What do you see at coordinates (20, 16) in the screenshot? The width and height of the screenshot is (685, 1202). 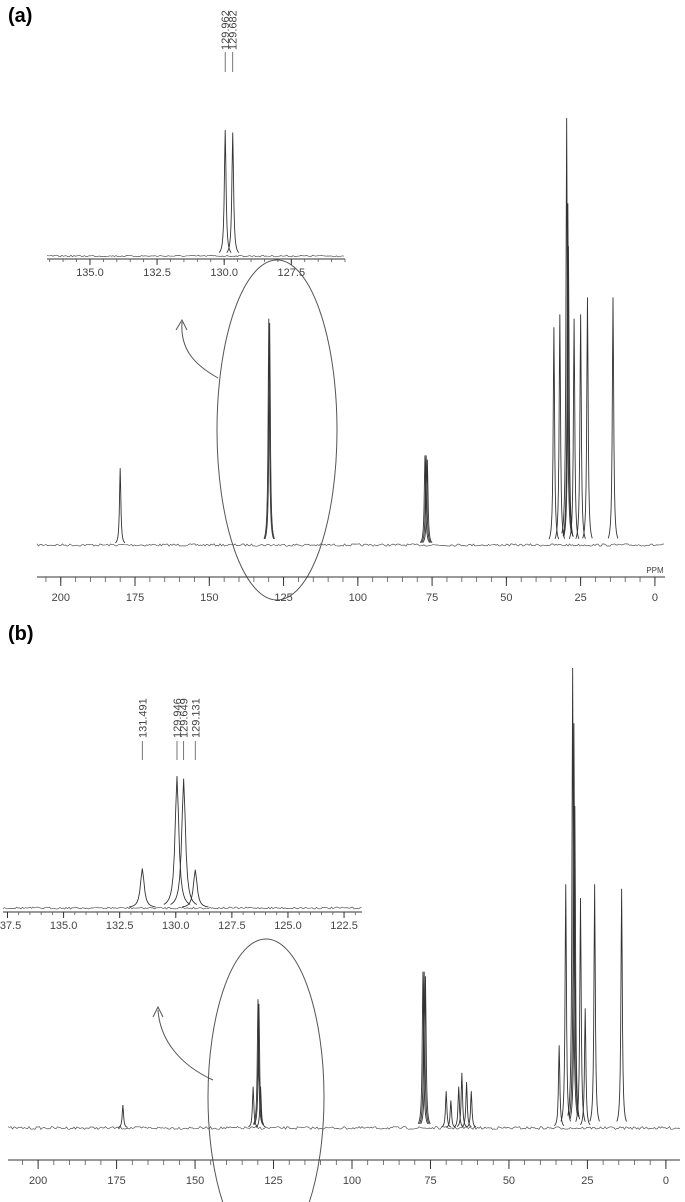 I see `panel-label: (a)` at bounding box center [20, 16].